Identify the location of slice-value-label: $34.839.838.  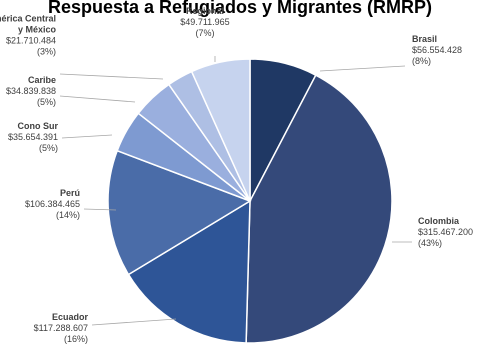
(31, 91).